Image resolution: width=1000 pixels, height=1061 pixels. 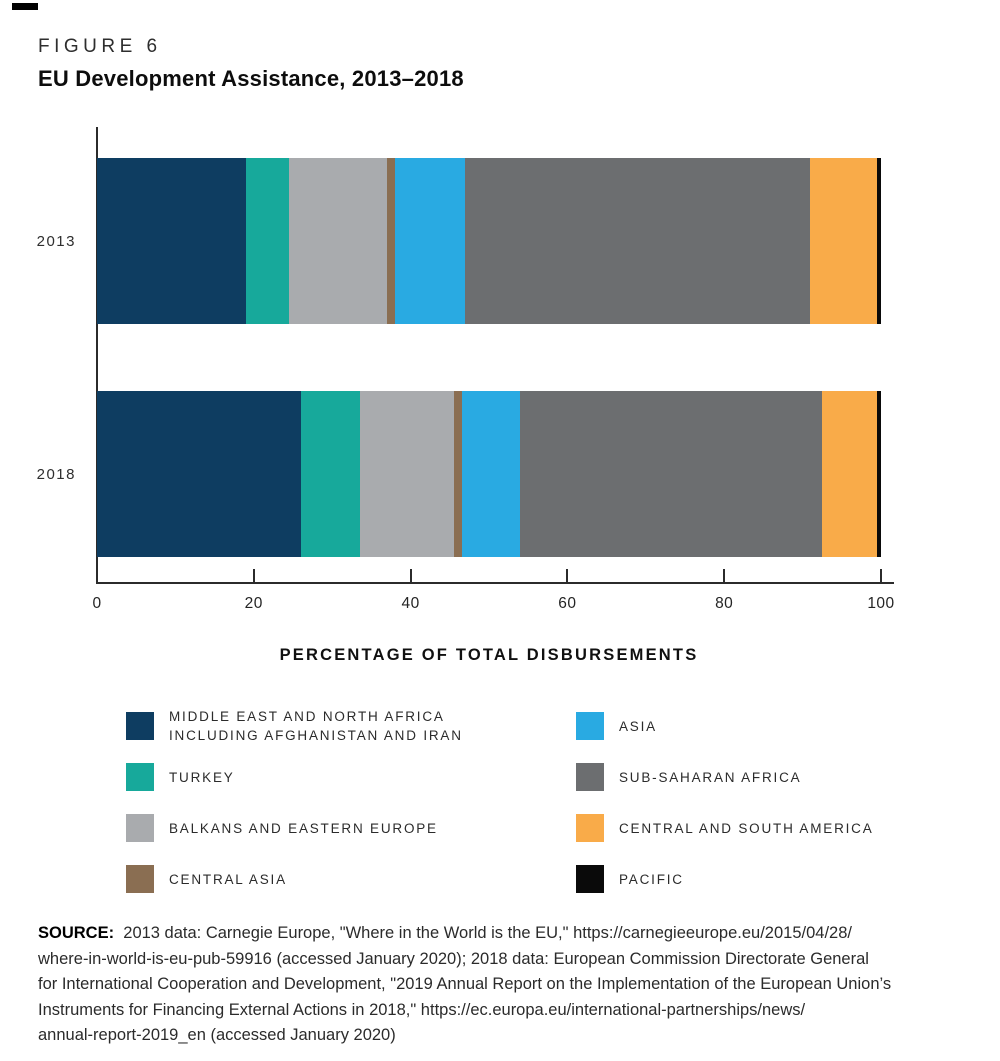 What do you see at coordinates (251, 78) in the screenshot?
I see `figure-title: EU Development Assistance, 2013–2018` at bounding box center [251, 78].